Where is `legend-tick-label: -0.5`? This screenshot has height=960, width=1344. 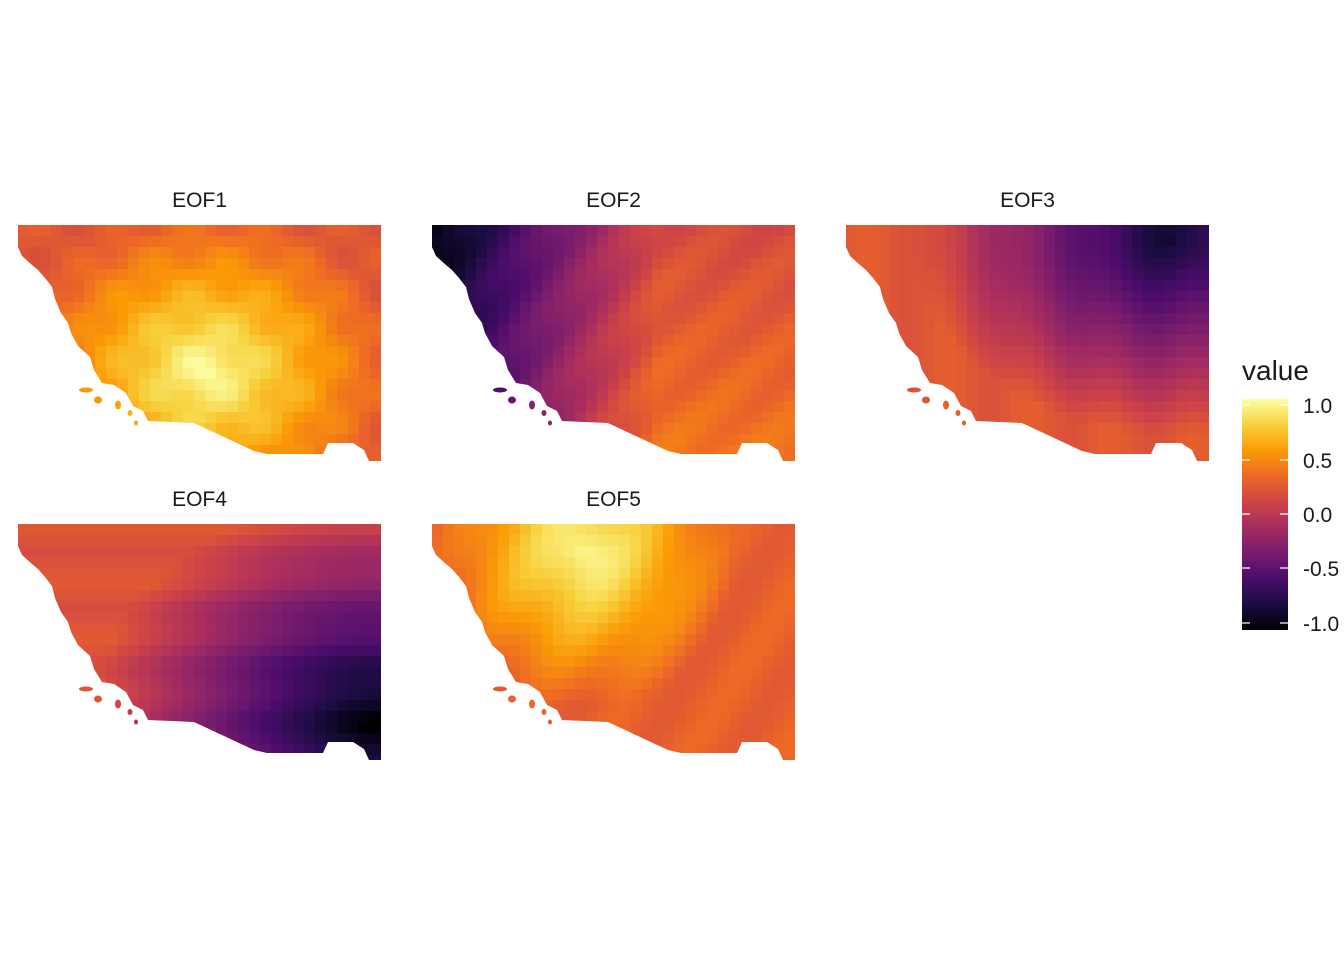 legend-tick-label: -0.5 is located at coordinates (1321, 569).